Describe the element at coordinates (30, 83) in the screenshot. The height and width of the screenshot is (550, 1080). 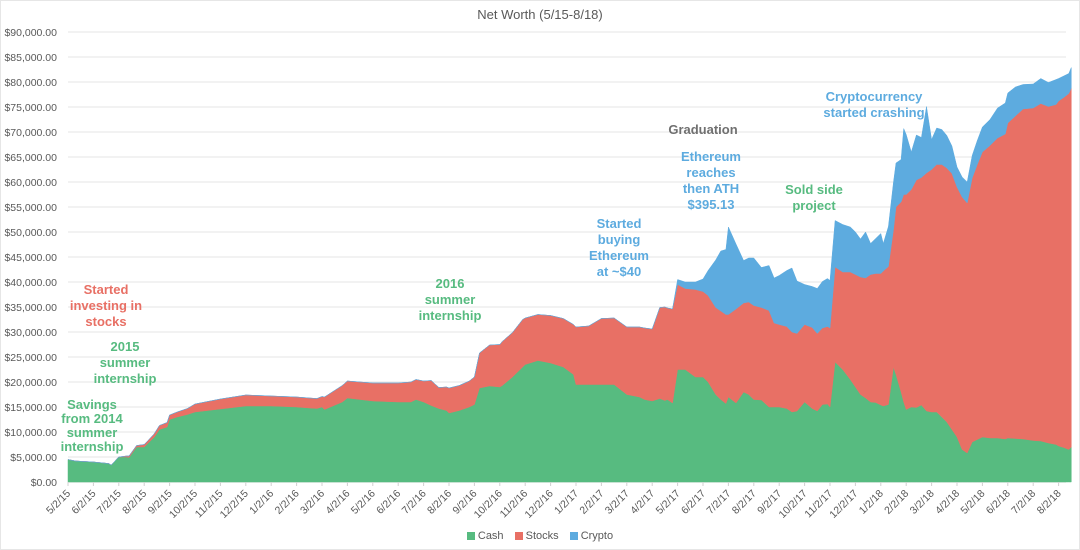
I see `y-tick-label: $80,000.00` at that location.